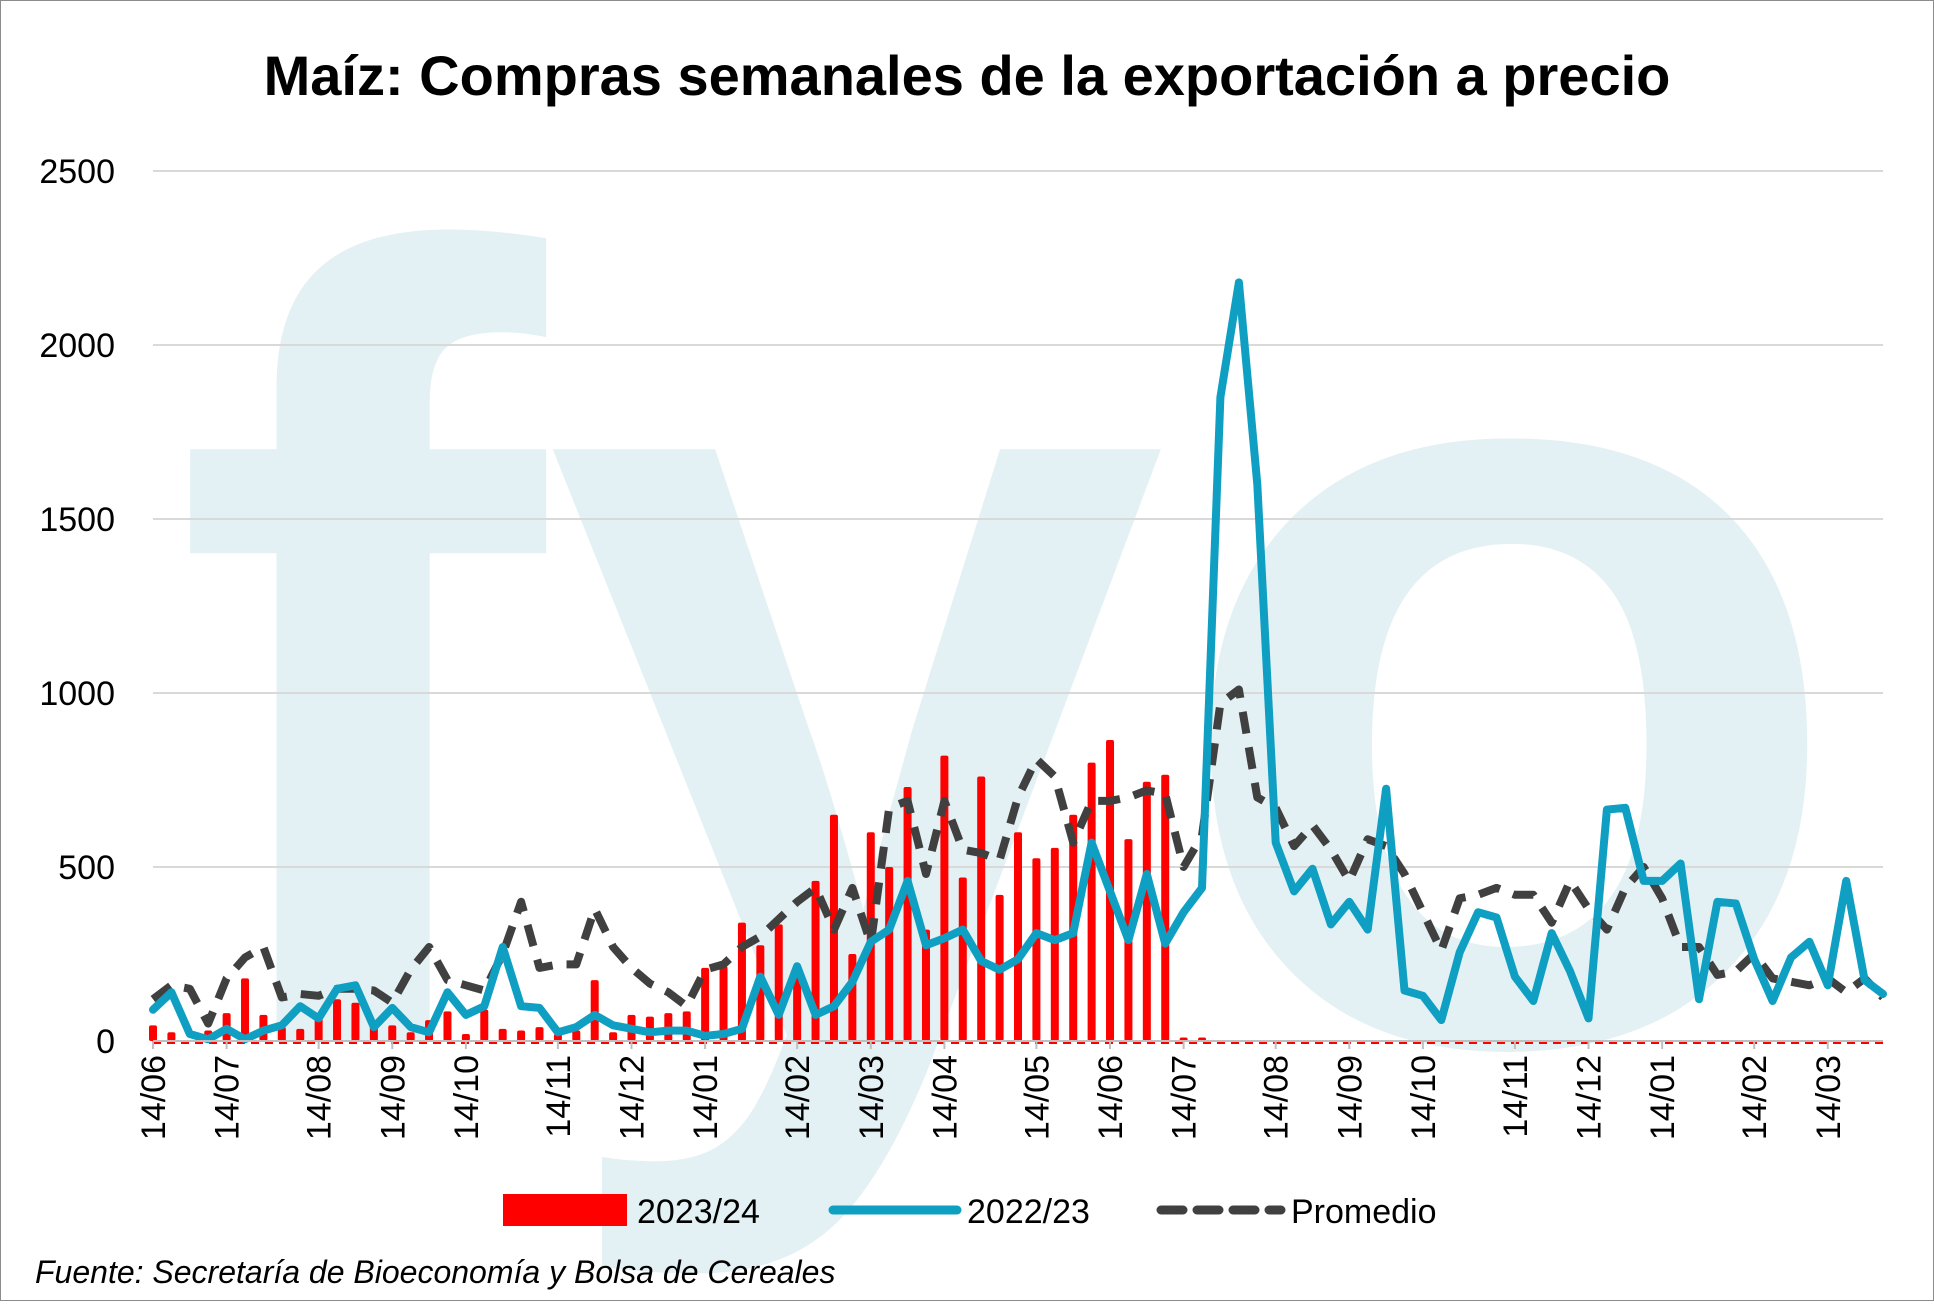  What do you see at coordinates (1028, 1212) in the screenshot?
I see `legend-label-2022-23: 2022/23` at bounding box center [1028, 1212].